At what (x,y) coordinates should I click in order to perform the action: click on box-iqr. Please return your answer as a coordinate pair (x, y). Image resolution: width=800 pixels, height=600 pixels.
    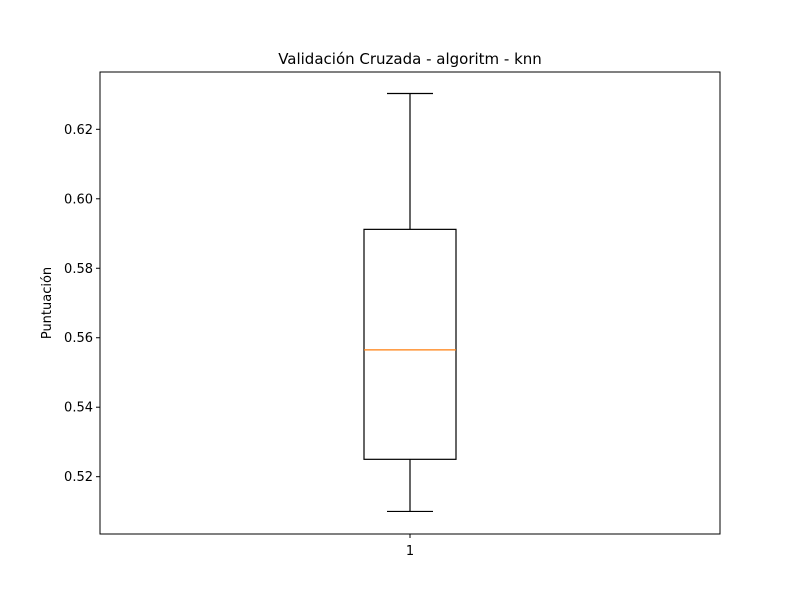
    Looking at the image, I should click on (410, 344).